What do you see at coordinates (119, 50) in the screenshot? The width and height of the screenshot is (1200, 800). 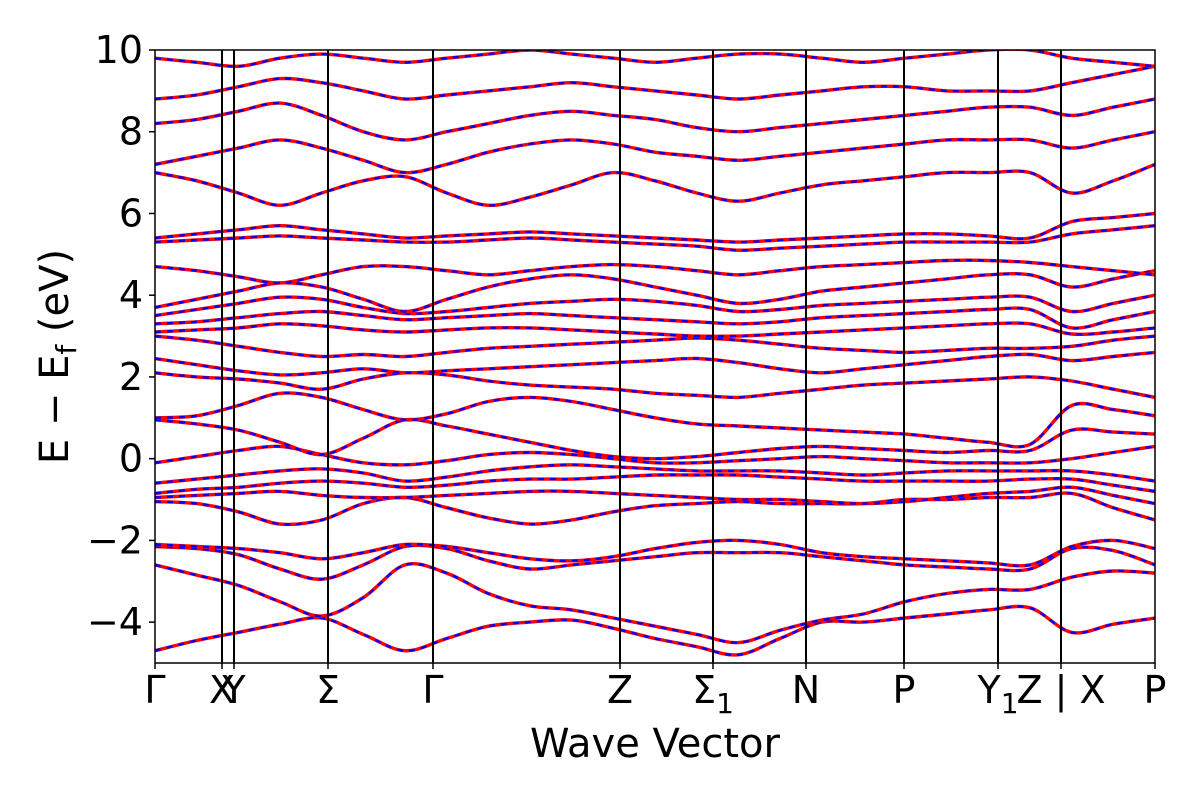 I see `y-tick-label: 10` at bounding box center [119, 50].